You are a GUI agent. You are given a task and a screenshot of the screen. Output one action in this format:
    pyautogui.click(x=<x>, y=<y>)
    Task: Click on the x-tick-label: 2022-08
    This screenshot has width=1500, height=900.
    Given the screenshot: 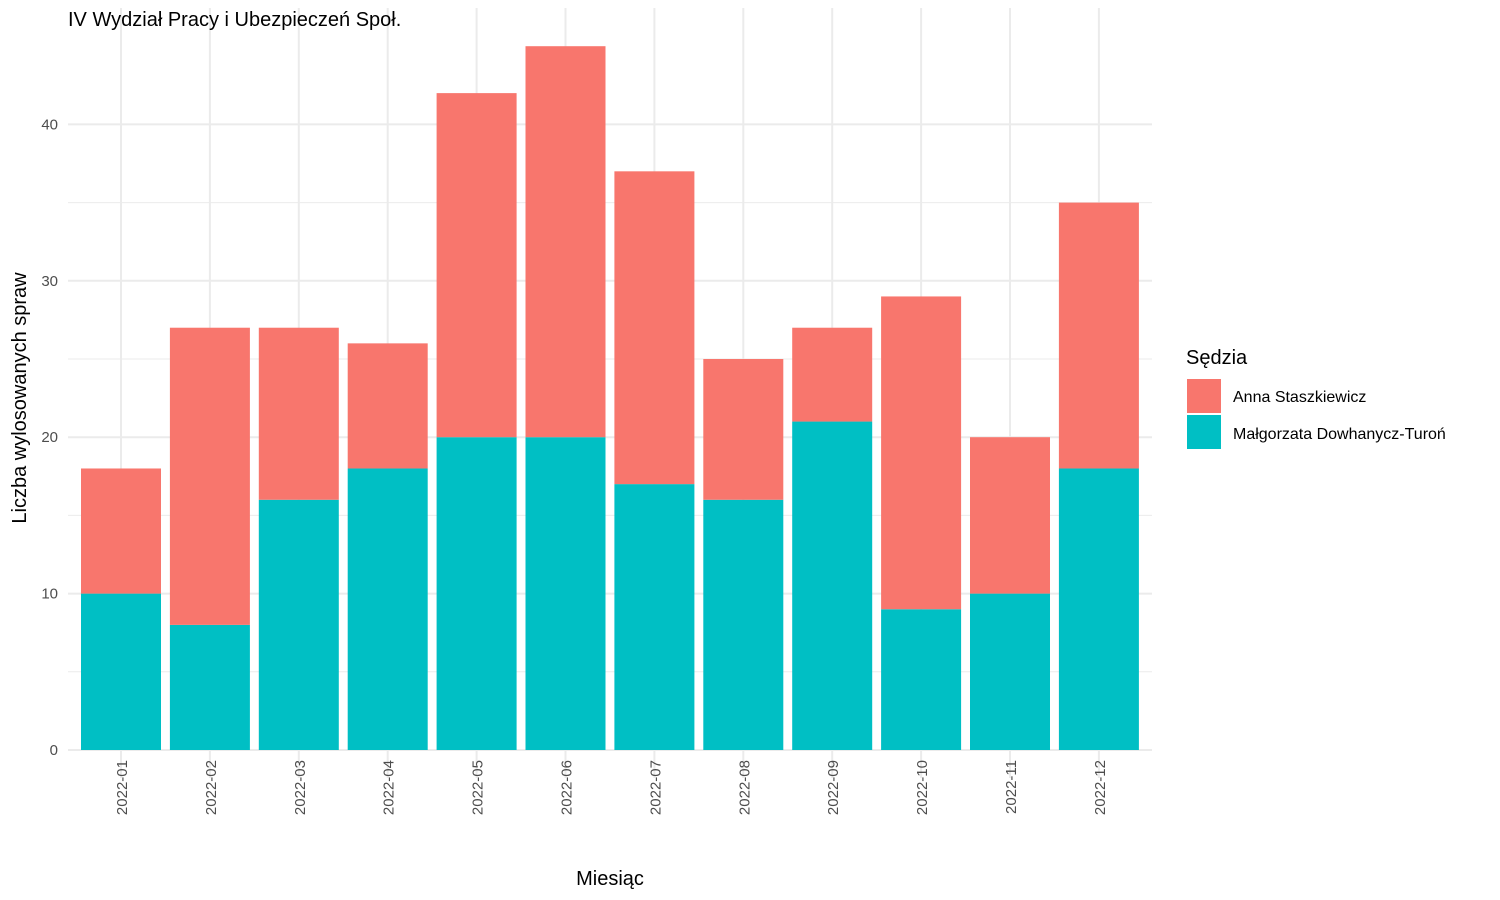 What is the action you would take?
    pyautogui.click(x=744, y=787)
    